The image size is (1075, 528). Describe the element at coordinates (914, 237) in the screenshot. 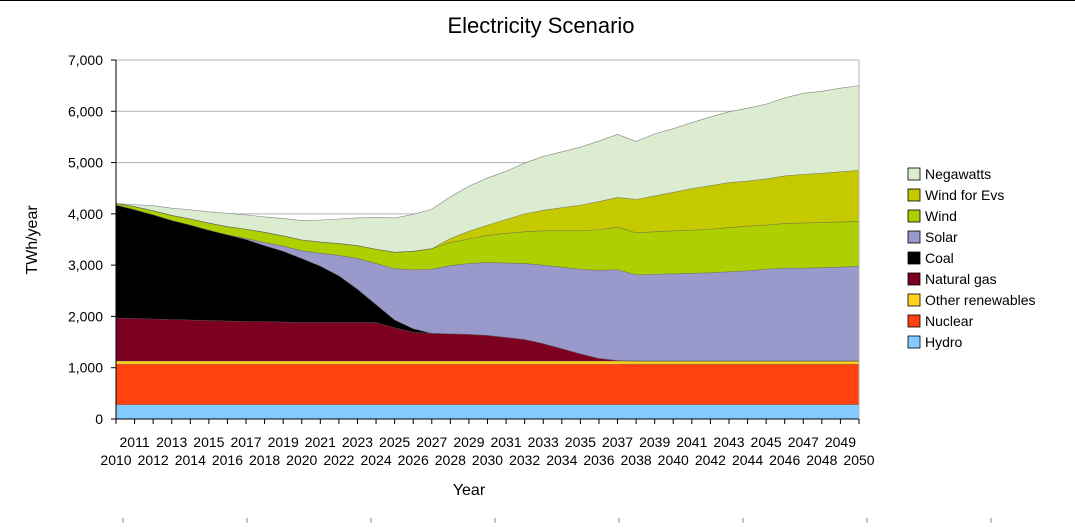

I see `legend-swatch-solar` at that location.